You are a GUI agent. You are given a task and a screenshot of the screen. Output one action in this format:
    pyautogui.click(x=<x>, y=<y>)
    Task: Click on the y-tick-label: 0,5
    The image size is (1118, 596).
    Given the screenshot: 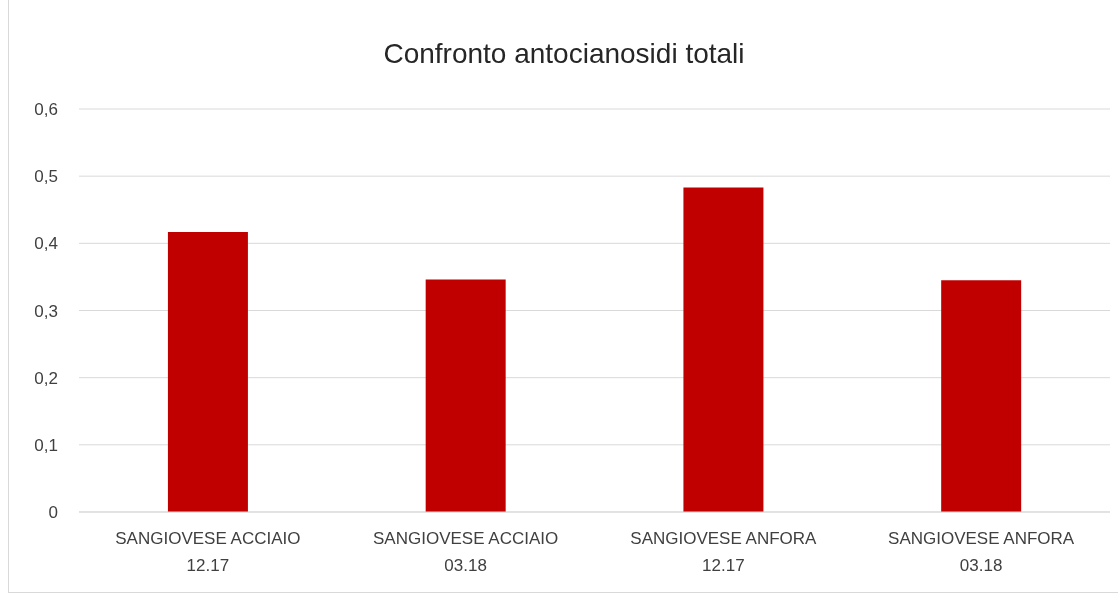 What is the action you would take?
    pyautogui.click(x=46, y=177)
    